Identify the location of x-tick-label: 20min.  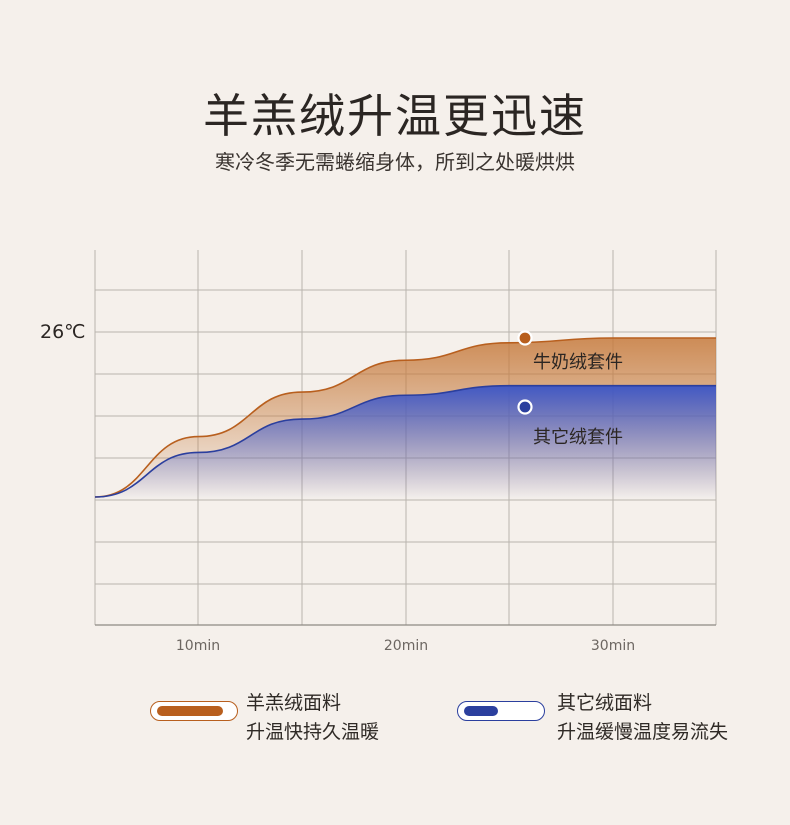
(406, 646).